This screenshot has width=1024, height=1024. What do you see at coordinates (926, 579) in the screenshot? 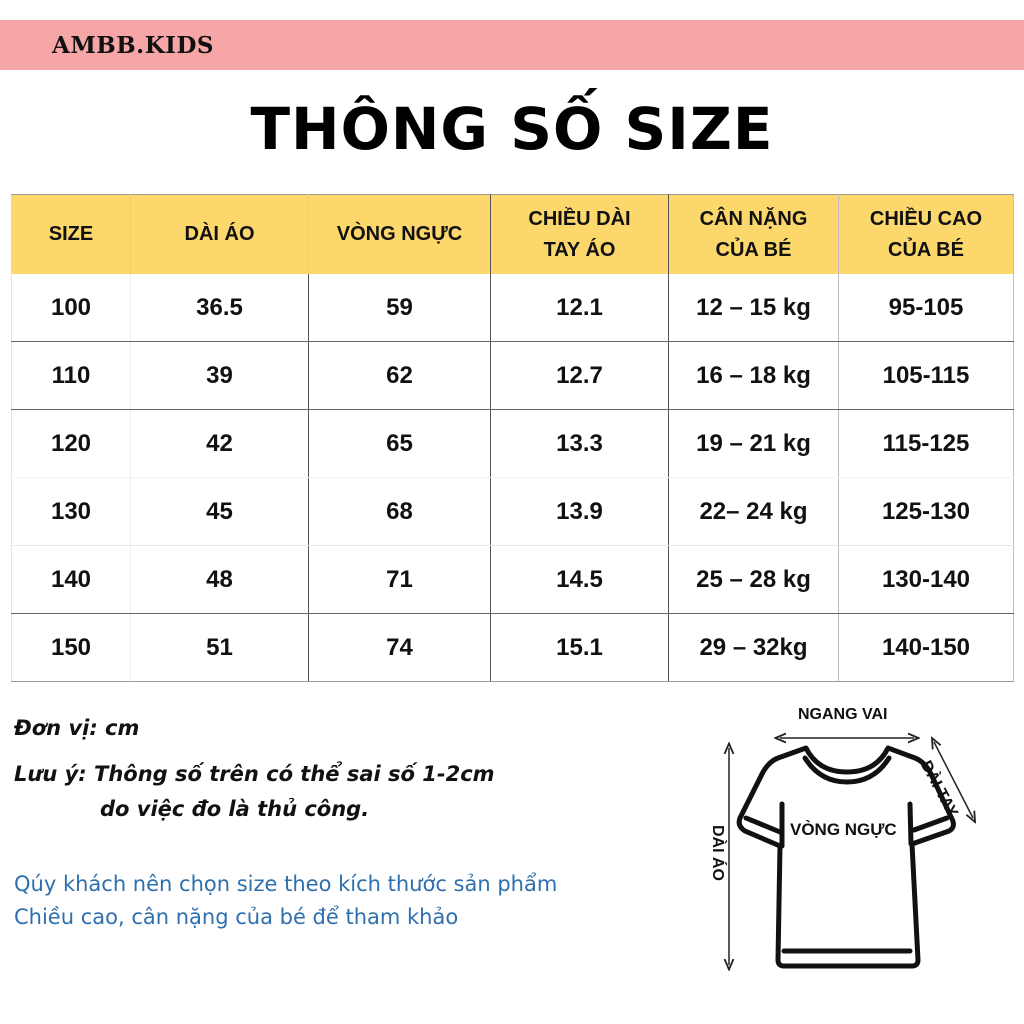
I see `cell-chieu-cao: 130-140` at bounding box center [926, 579].